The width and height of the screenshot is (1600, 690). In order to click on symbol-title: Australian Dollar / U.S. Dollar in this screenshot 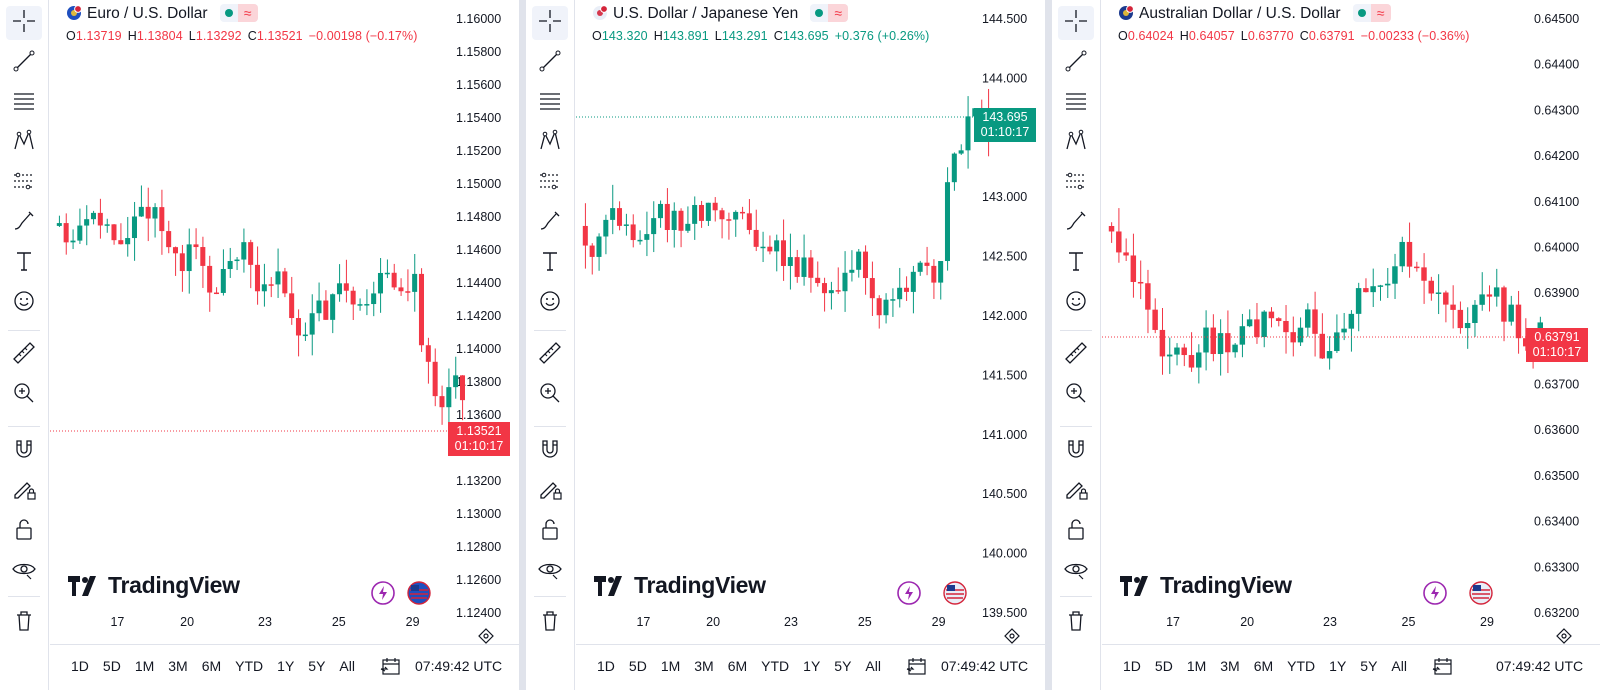, I will do `click(1240, 13)`.